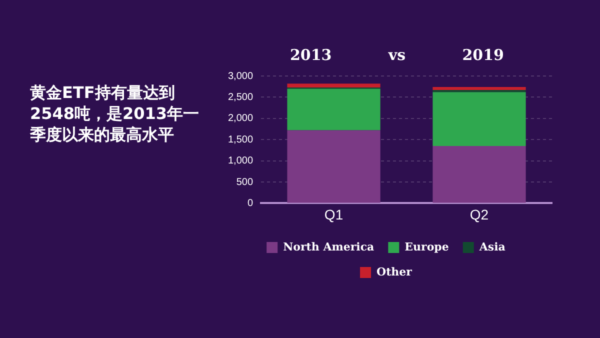  I want to click on y-tick-label: 1,500, so click(241, 140).